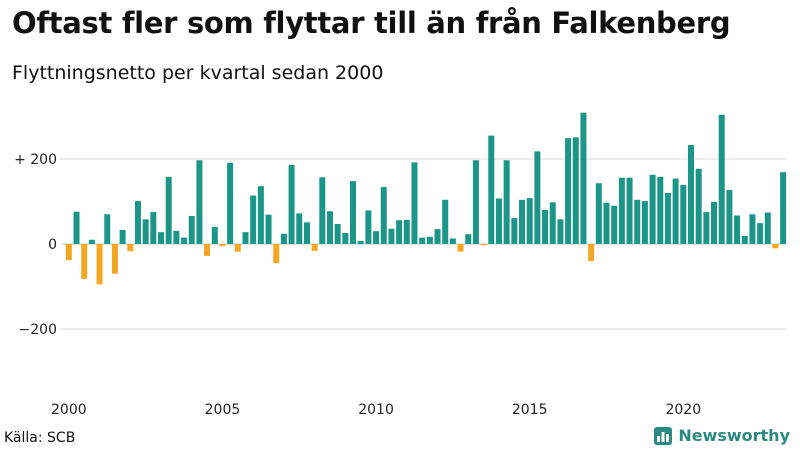 This screenshot has height=450, width=800. What do you see at coordinates (198, 73) in the screenshot?
I see `chart-subtitle: Flyttningsnetto per kvartal sedan 2000` at bounding box center [198, 73].